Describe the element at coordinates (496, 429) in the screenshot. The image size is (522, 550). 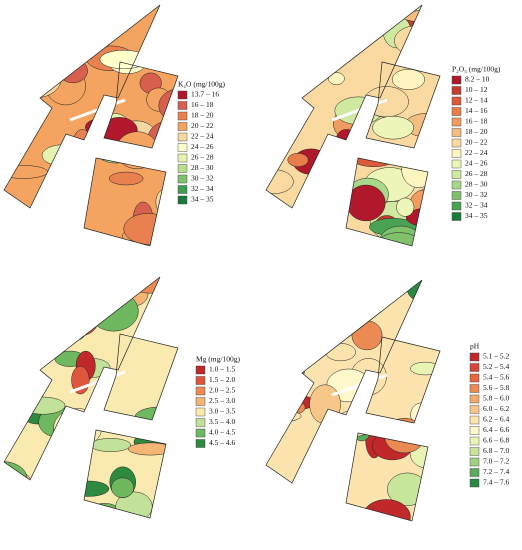
I see `legend-label: 6.4 – 6.6` at that location.